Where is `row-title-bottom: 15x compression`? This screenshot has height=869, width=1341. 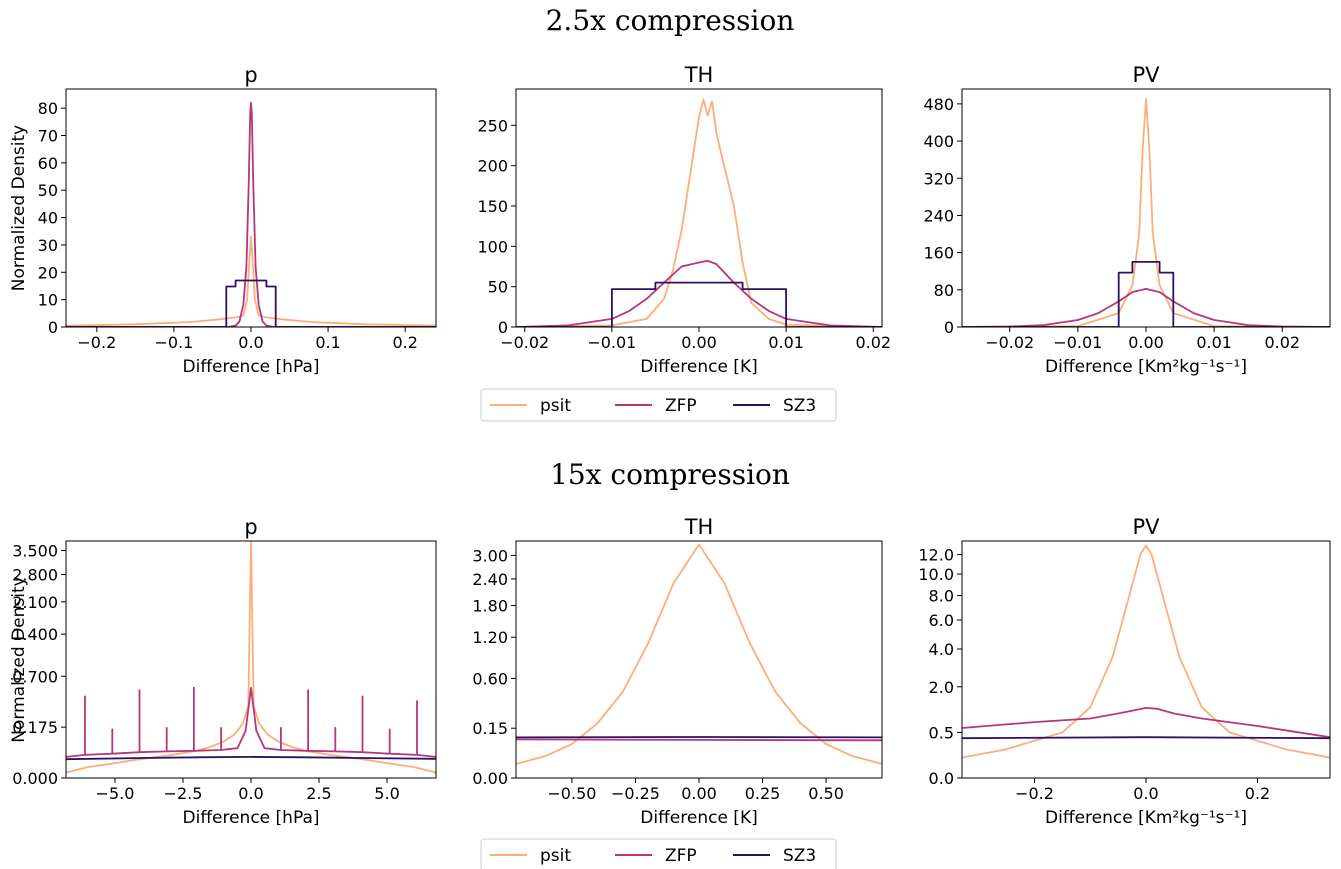
row-title-bottom: 15x compression is located at coordinates (670, 474).